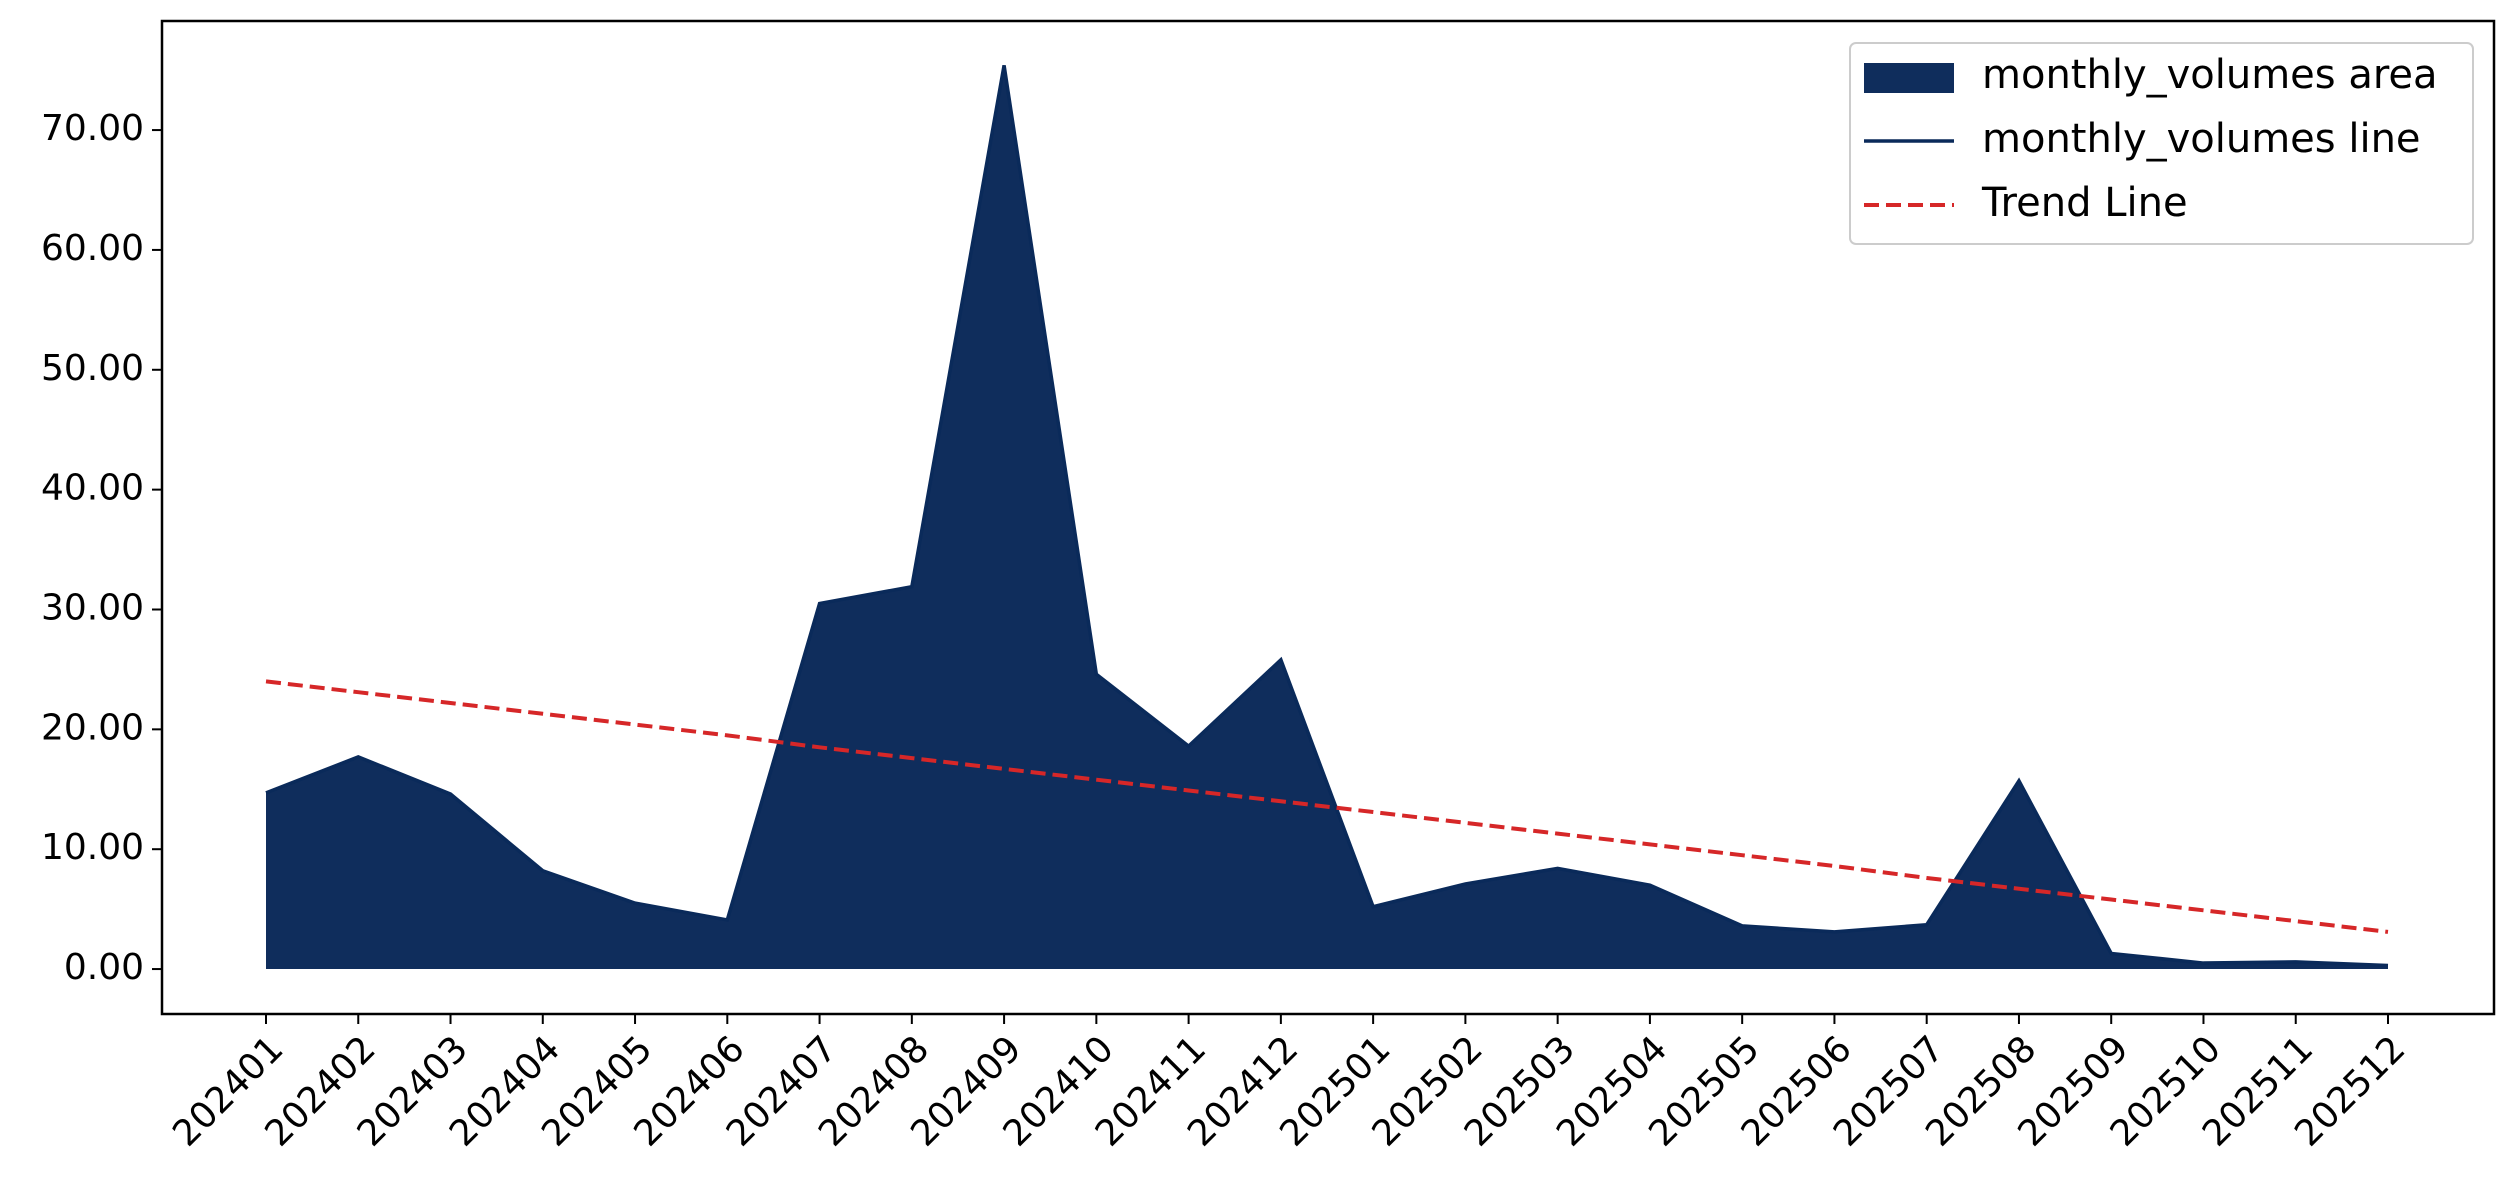 This screenshot has width=2516, height=1199. Describe the element at coordinates (1909, 78) in the screenshot. I see `legend-swatch` at that location.